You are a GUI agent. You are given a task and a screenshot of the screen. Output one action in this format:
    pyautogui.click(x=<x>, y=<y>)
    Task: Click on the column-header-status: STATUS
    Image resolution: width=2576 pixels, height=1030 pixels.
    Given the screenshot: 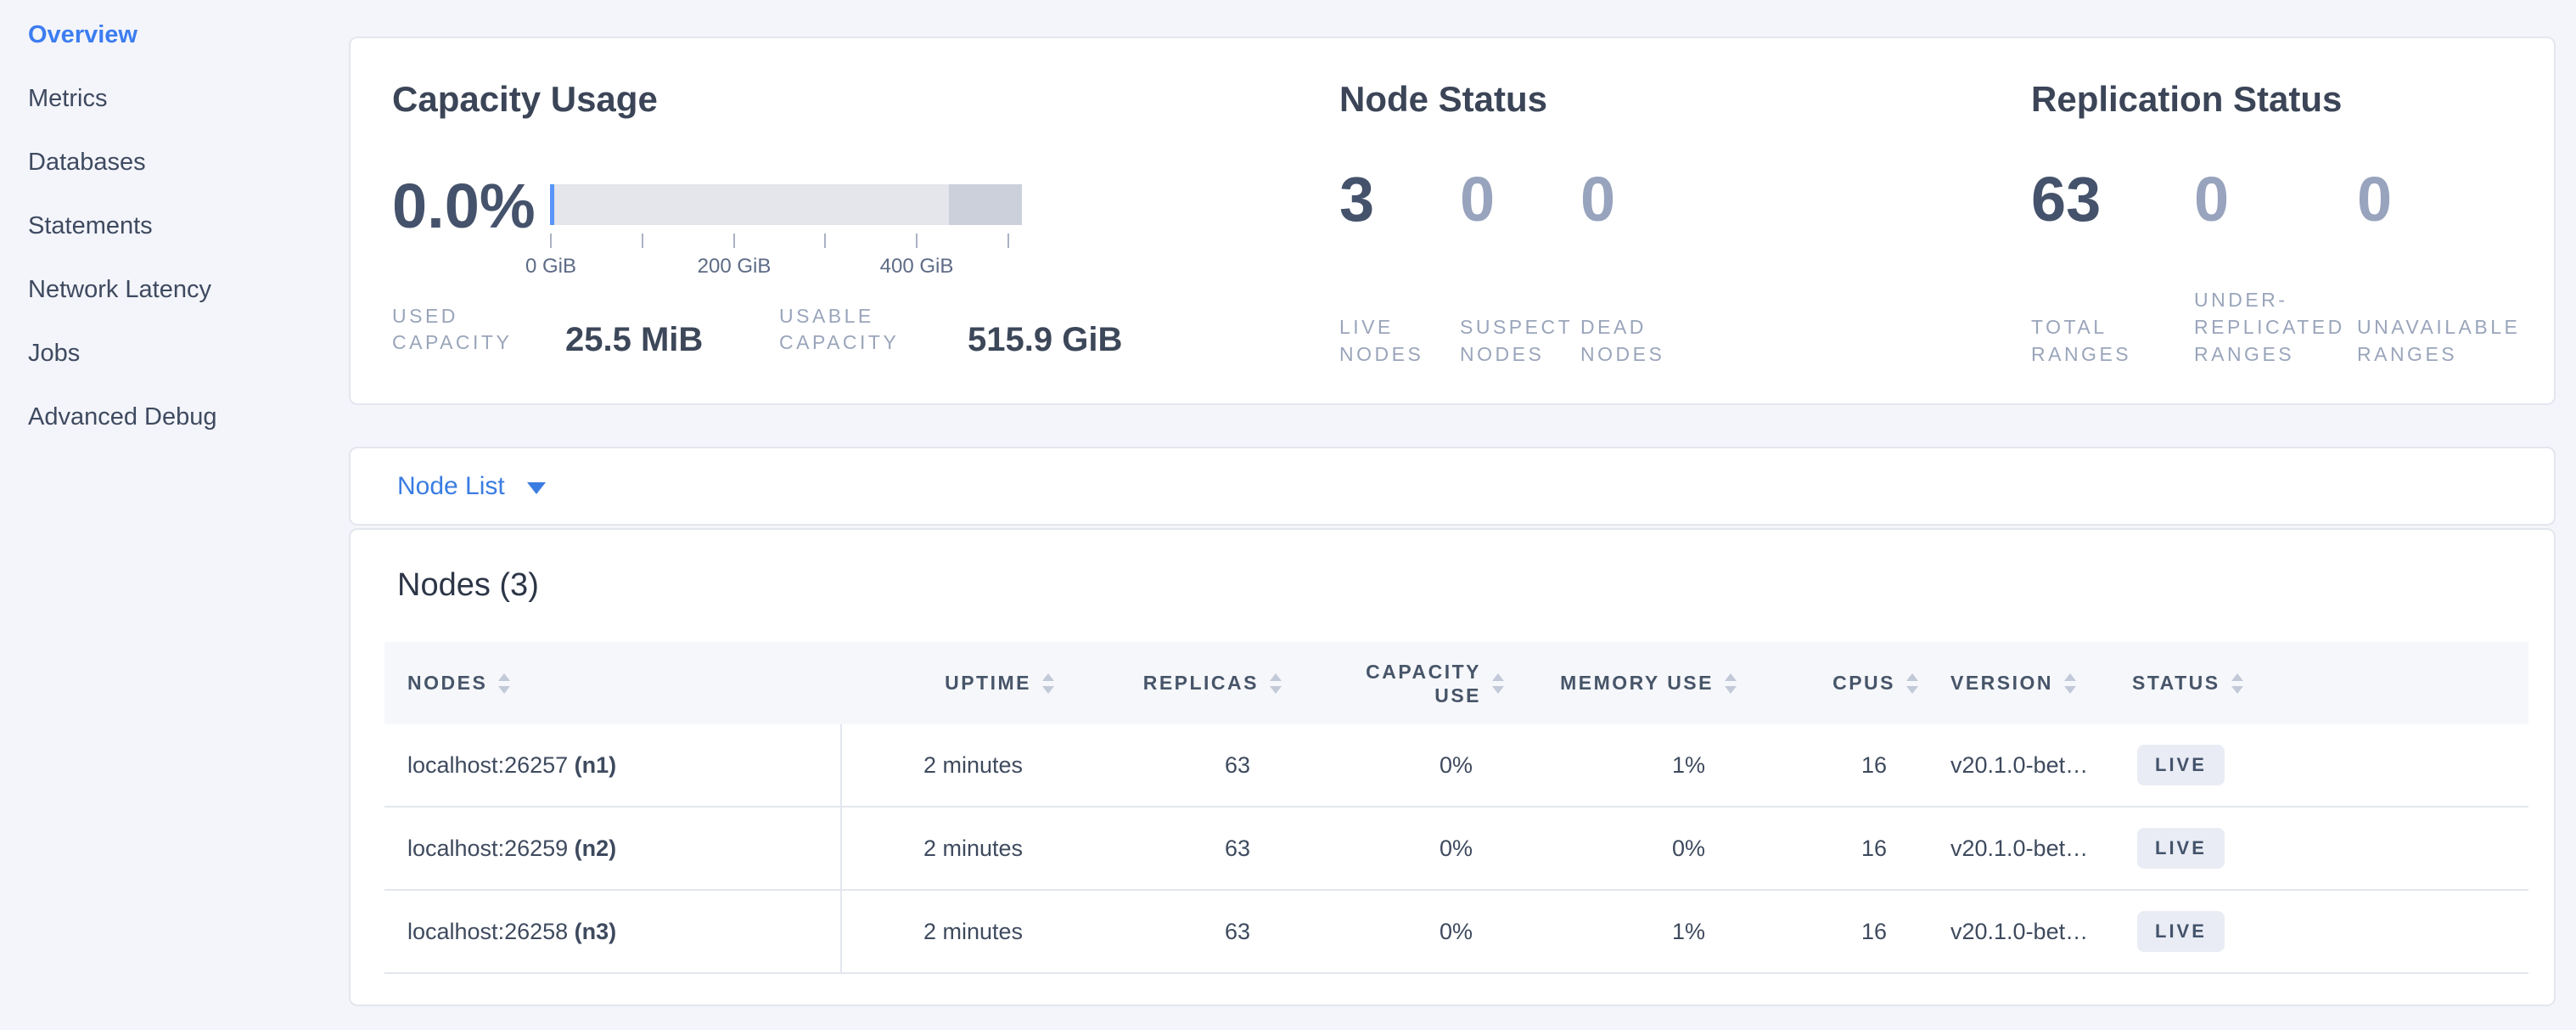 What is the action you would take?
    pyautogui.click(x=2315, y=683)
    